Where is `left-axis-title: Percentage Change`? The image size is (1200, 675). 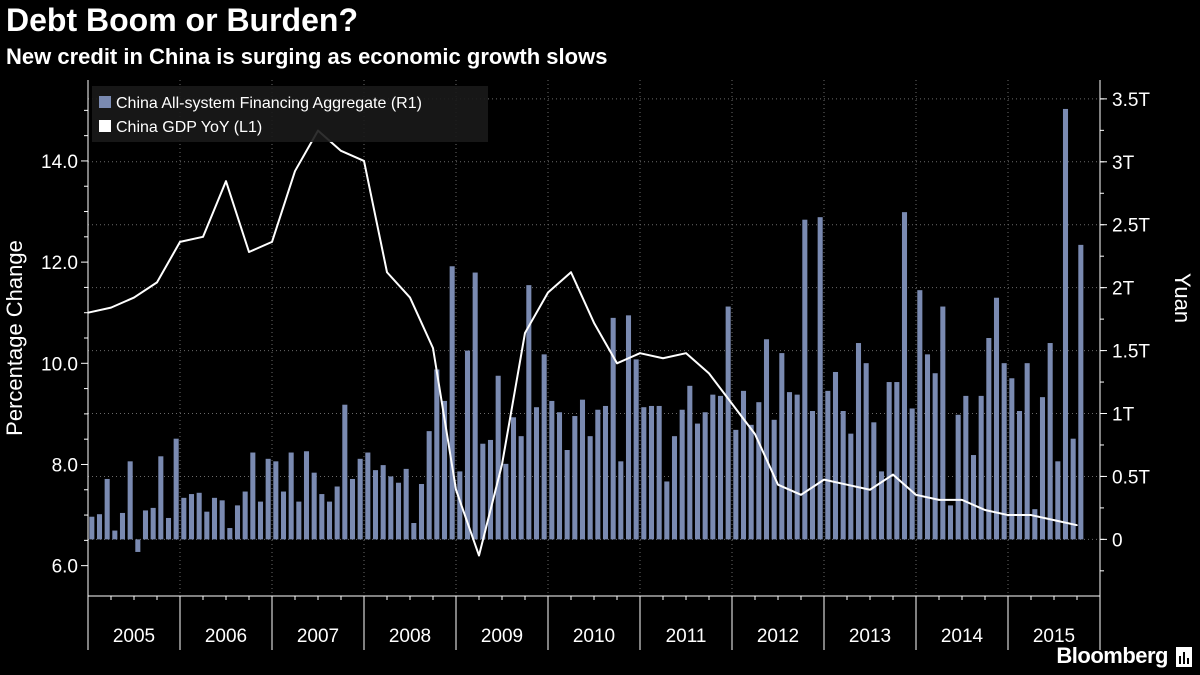 left-axis-title: Percentage Change is located at coordinates (14, 338).